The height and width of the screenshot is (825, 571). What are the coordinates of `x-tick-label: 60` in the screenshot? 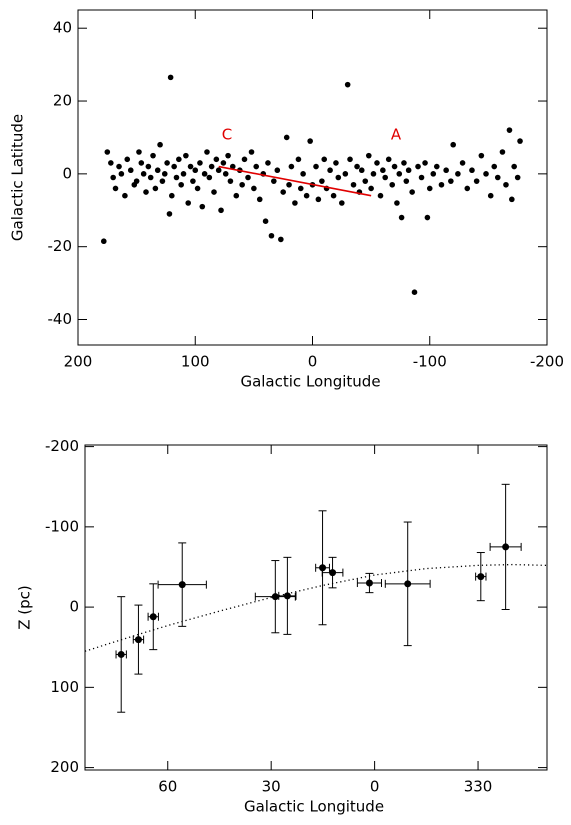 It's located at (167, 787).